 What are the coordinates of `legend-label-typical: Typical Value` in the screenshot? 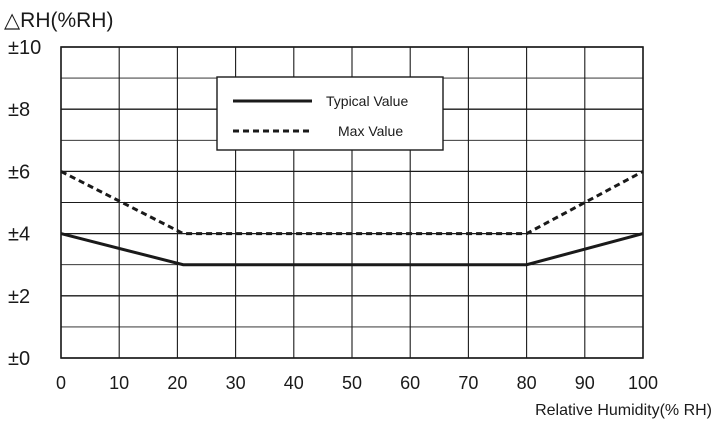 It's located at (367, 101).